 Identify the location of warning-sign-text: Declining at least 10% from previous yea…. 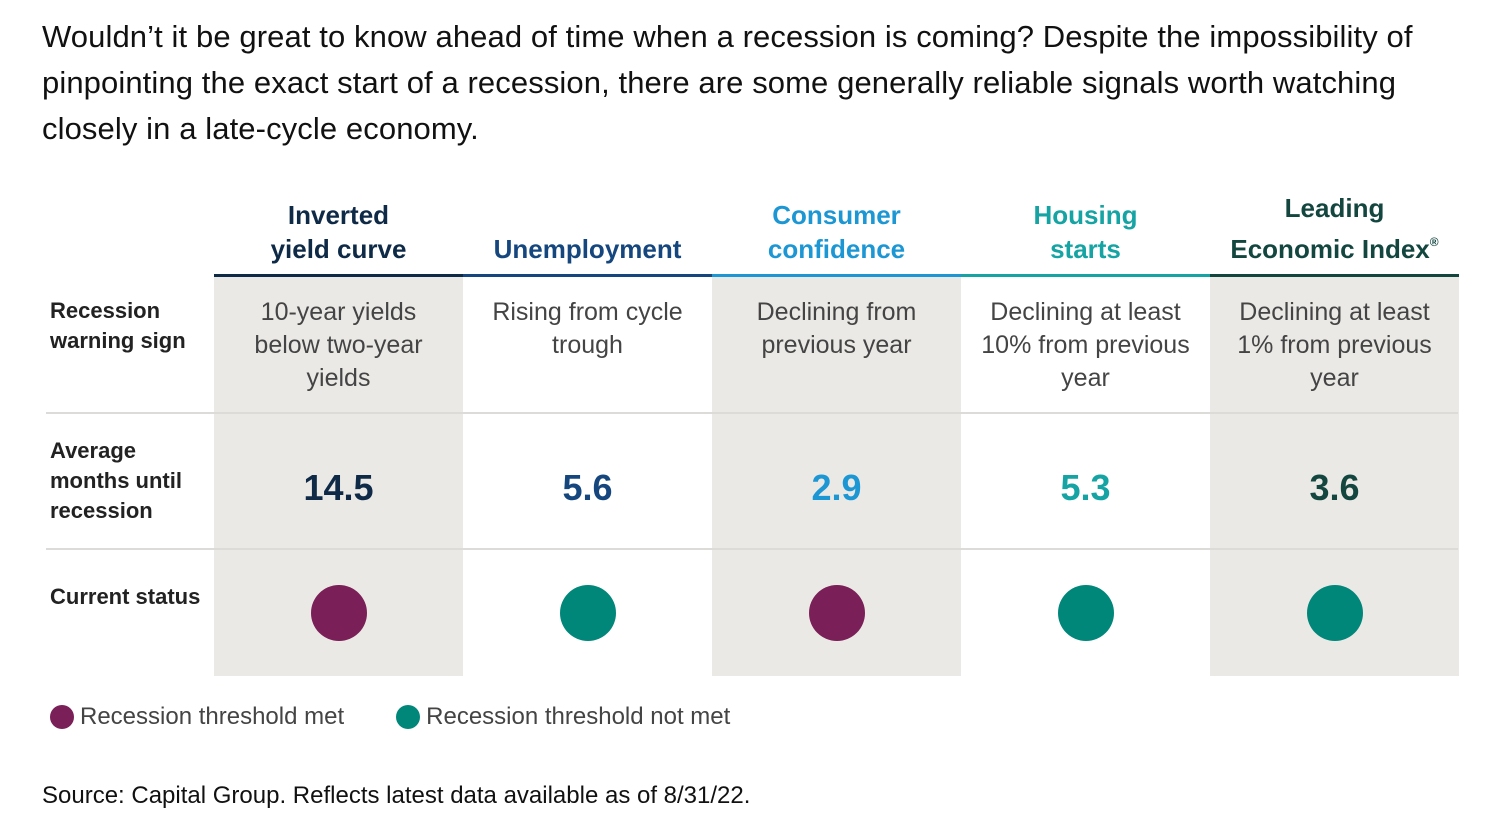
(1085, 345).